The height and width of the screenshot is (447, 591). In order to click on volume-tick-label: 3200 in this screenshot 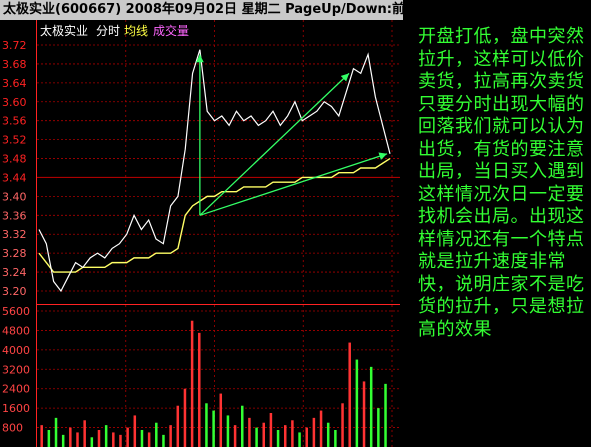, I will do `click(16, 369)`.